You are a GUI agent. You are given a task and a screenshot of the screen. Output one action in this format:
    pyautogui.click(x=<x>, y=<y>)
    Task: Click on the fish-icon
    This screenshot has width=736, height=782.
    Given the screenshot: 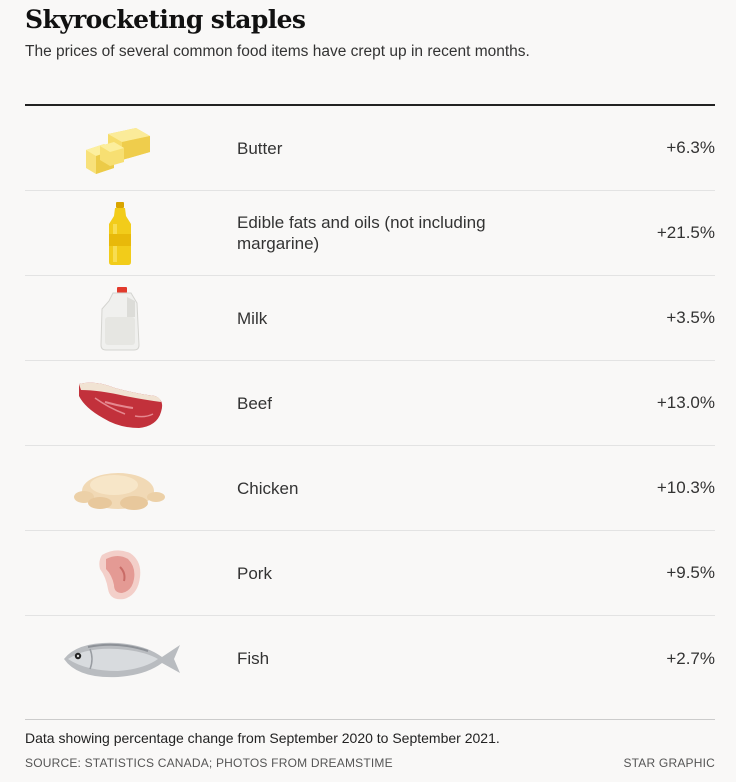 What is the action you would take?
    pyautogui.click(x=120, y=658)
    